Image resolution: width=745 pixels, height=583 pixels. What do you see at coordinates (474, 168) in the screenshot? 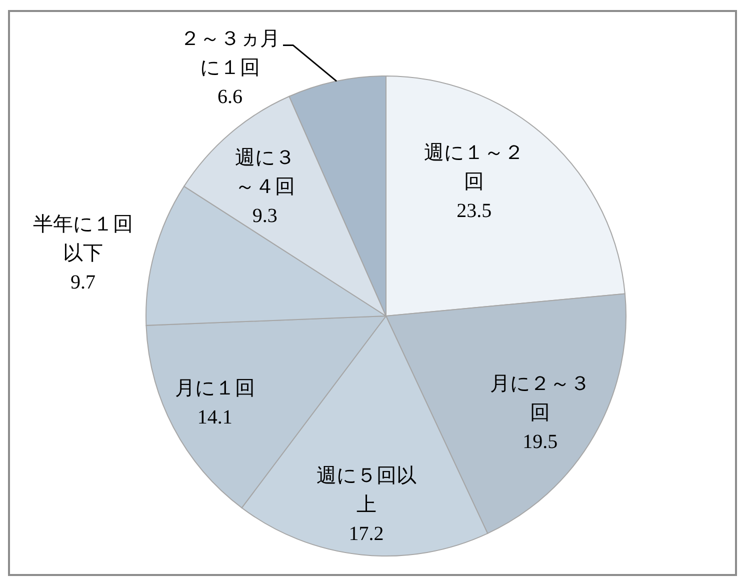
I see `slice-label: 週に１～２回` at bounding box center [474, 168].